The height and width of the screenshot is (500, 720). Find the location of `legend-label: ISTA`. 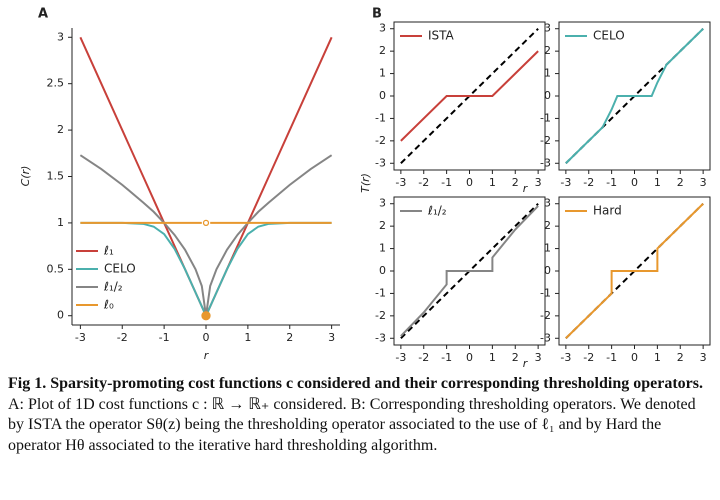

legend-label: ISTA is located at coordinates (441, 36).